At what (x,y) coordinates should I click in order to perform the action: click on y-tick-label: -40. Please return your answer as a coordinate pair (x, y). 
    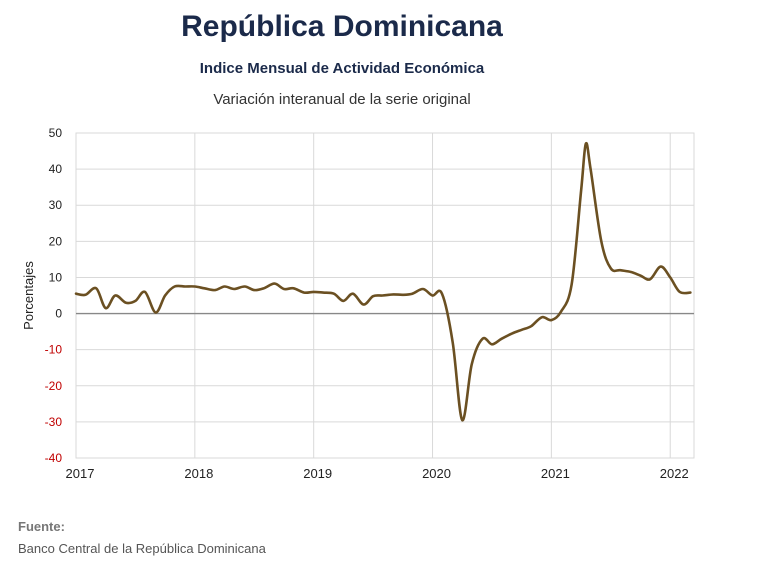
    Looking at the image, I should click on (54, 458).